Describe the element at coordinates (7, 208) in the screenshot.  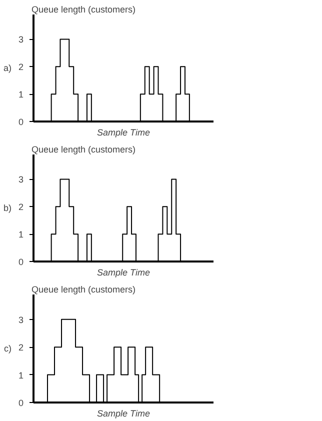
I see `text: b)` at that location.